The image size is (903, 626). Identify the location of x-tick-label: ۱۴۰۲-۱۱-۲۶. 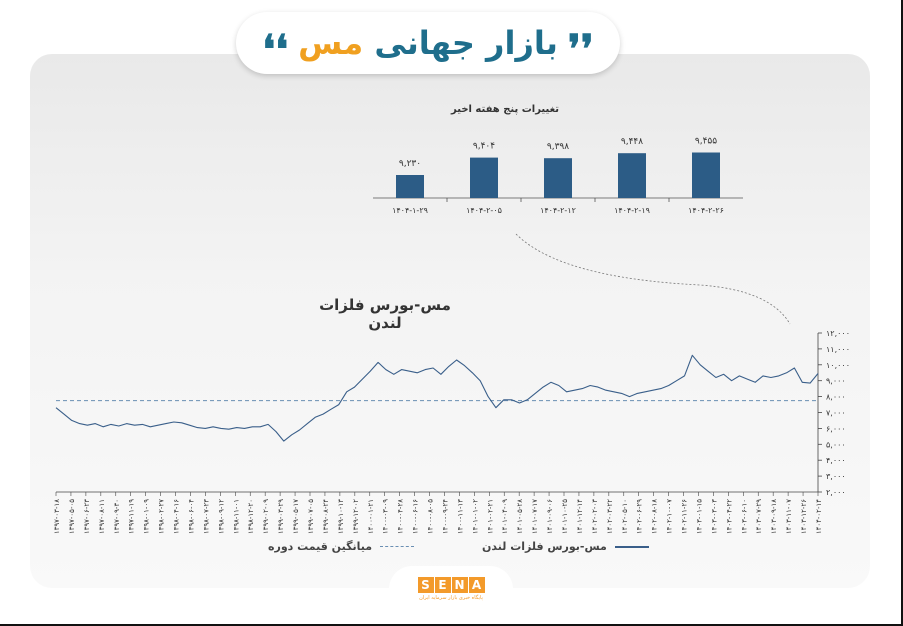
(685, 516).